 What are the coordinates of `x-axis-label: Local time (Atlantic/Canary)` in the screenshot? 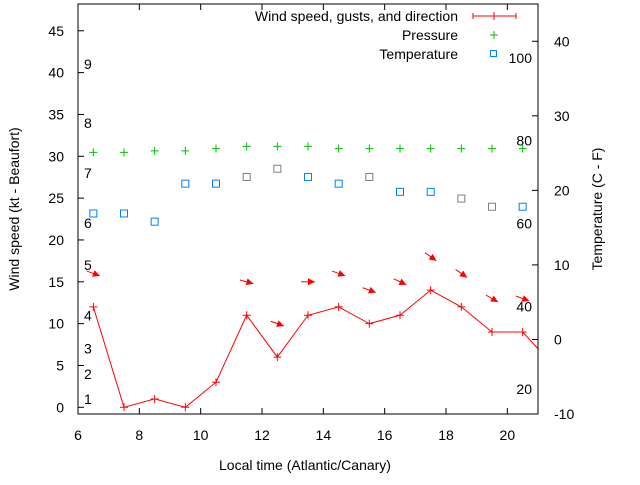 It's located at (305, 465).